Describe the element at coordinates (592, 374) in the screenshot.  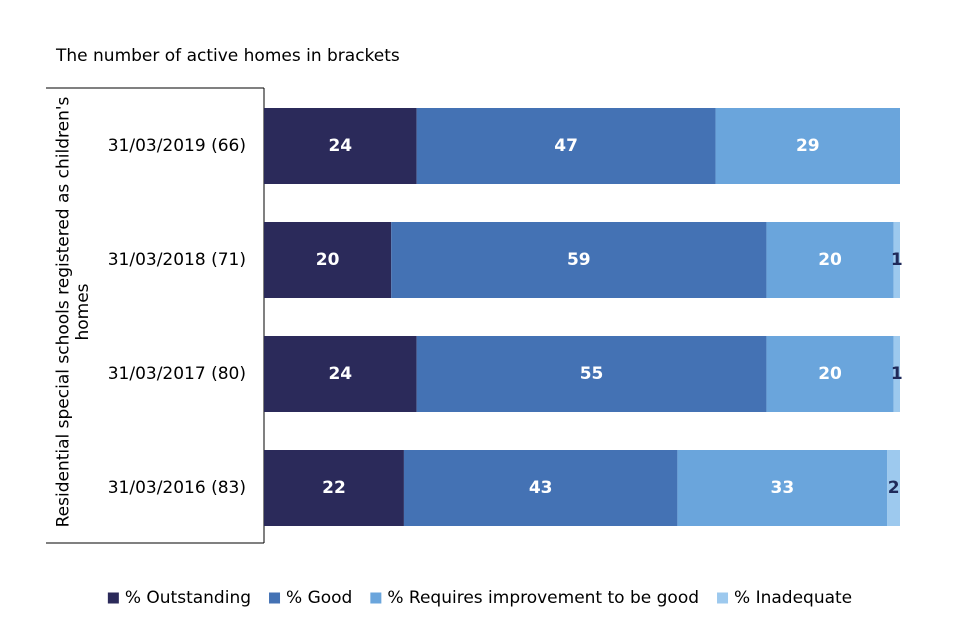
I see `bar-data-label: 55` at that location.